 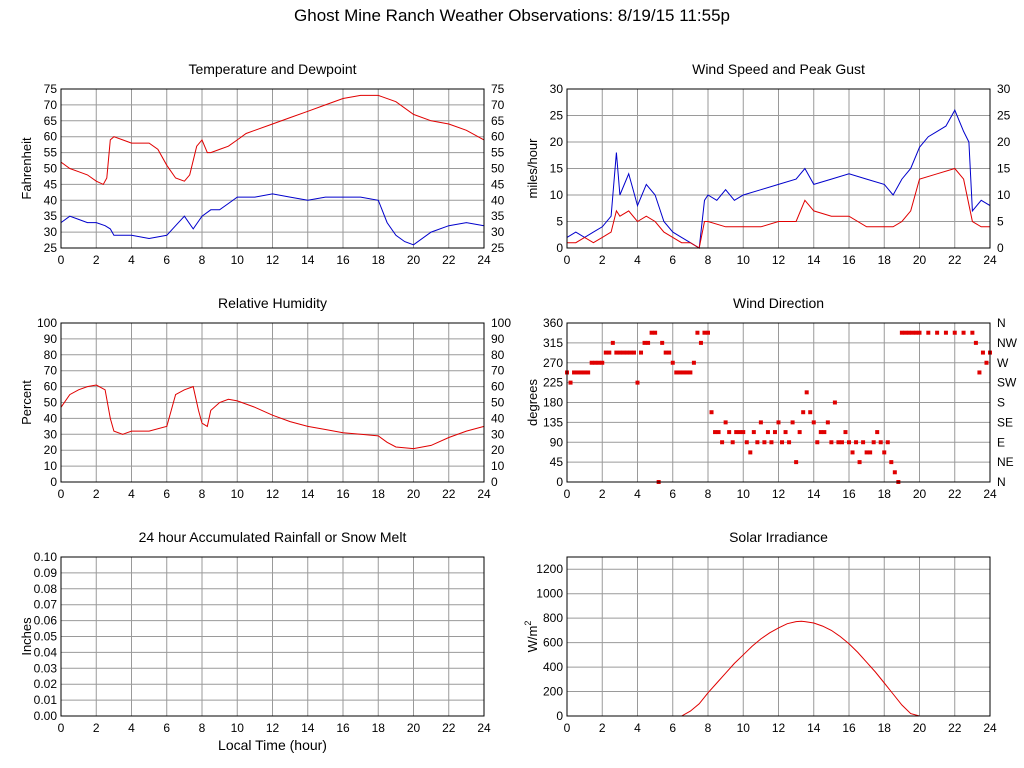 What do you see at coordinates (778, 208) in the screenshot?
I see `series-line-red` at bounding box center [778, 208].